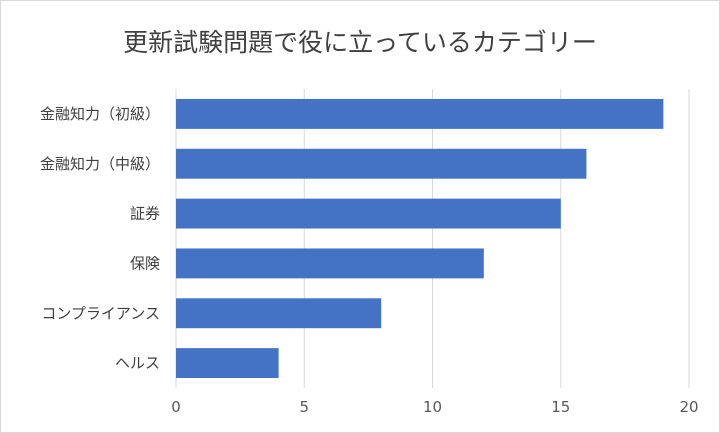 This screenshot has height=433, width=720. Describe the element at coordinates (100, 114) in the screenshot. I see `category-label: 金融知力（初級）` at that location.